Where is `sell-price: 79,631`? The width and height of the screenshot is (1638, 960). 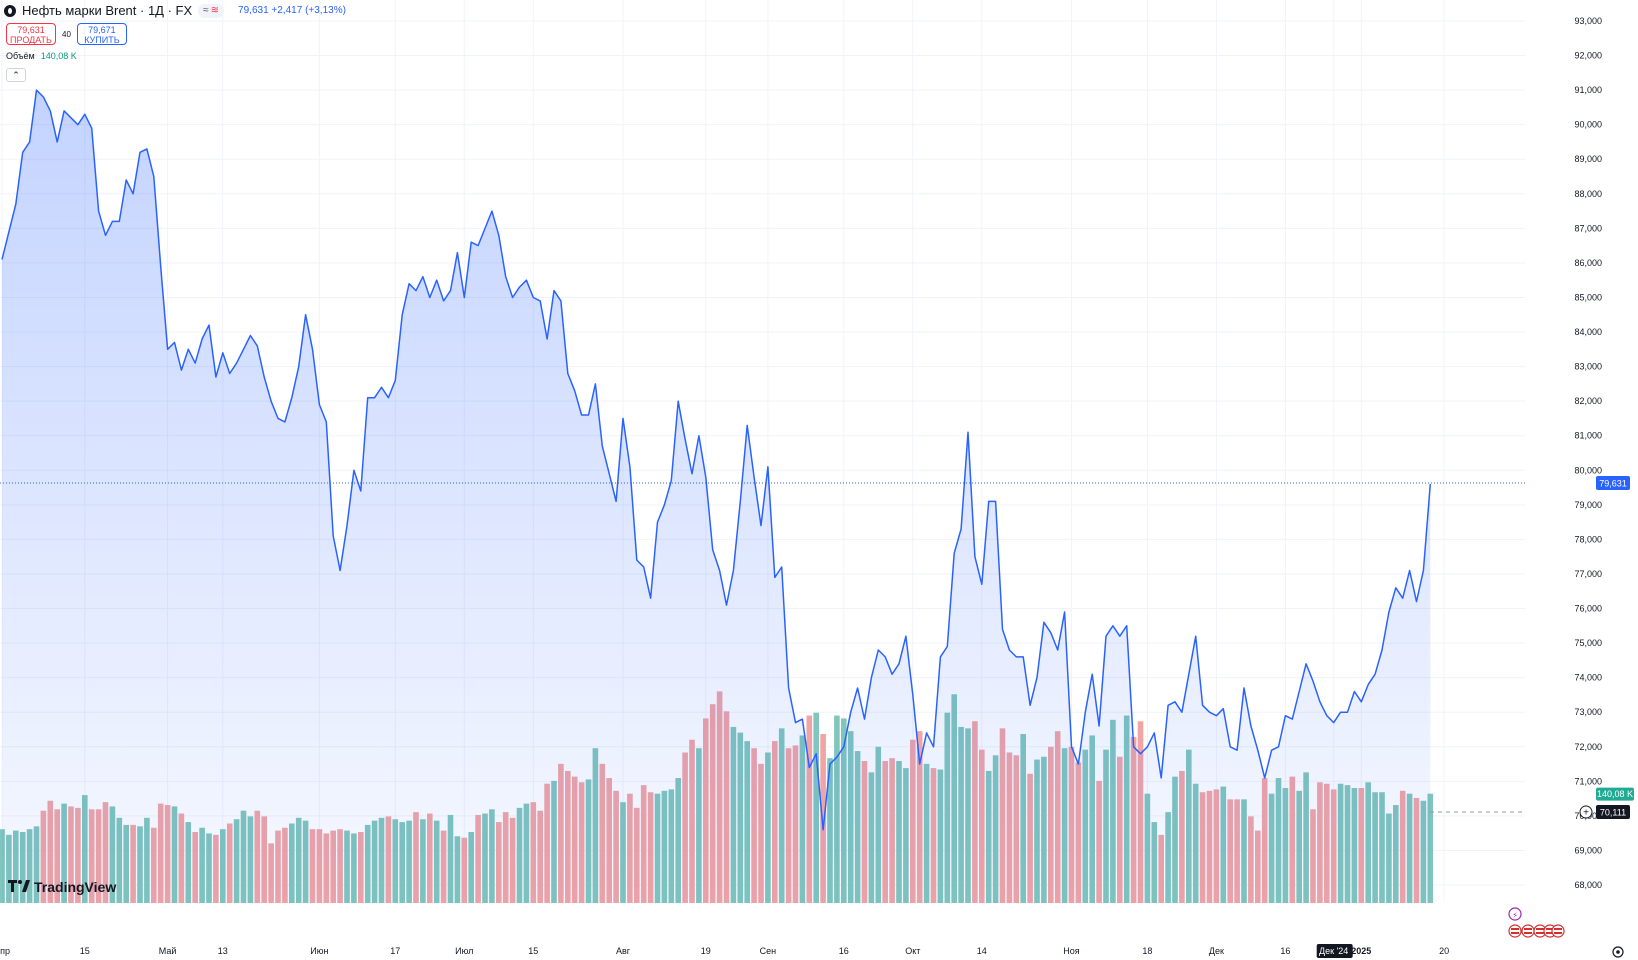
sell-price: 79,631 is located at coordinates (31, 30).